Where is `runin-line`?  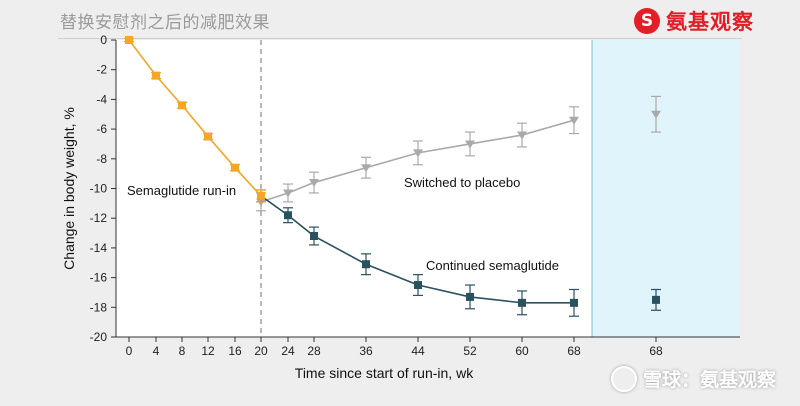 runin-line is located at coordinates (195, 118).